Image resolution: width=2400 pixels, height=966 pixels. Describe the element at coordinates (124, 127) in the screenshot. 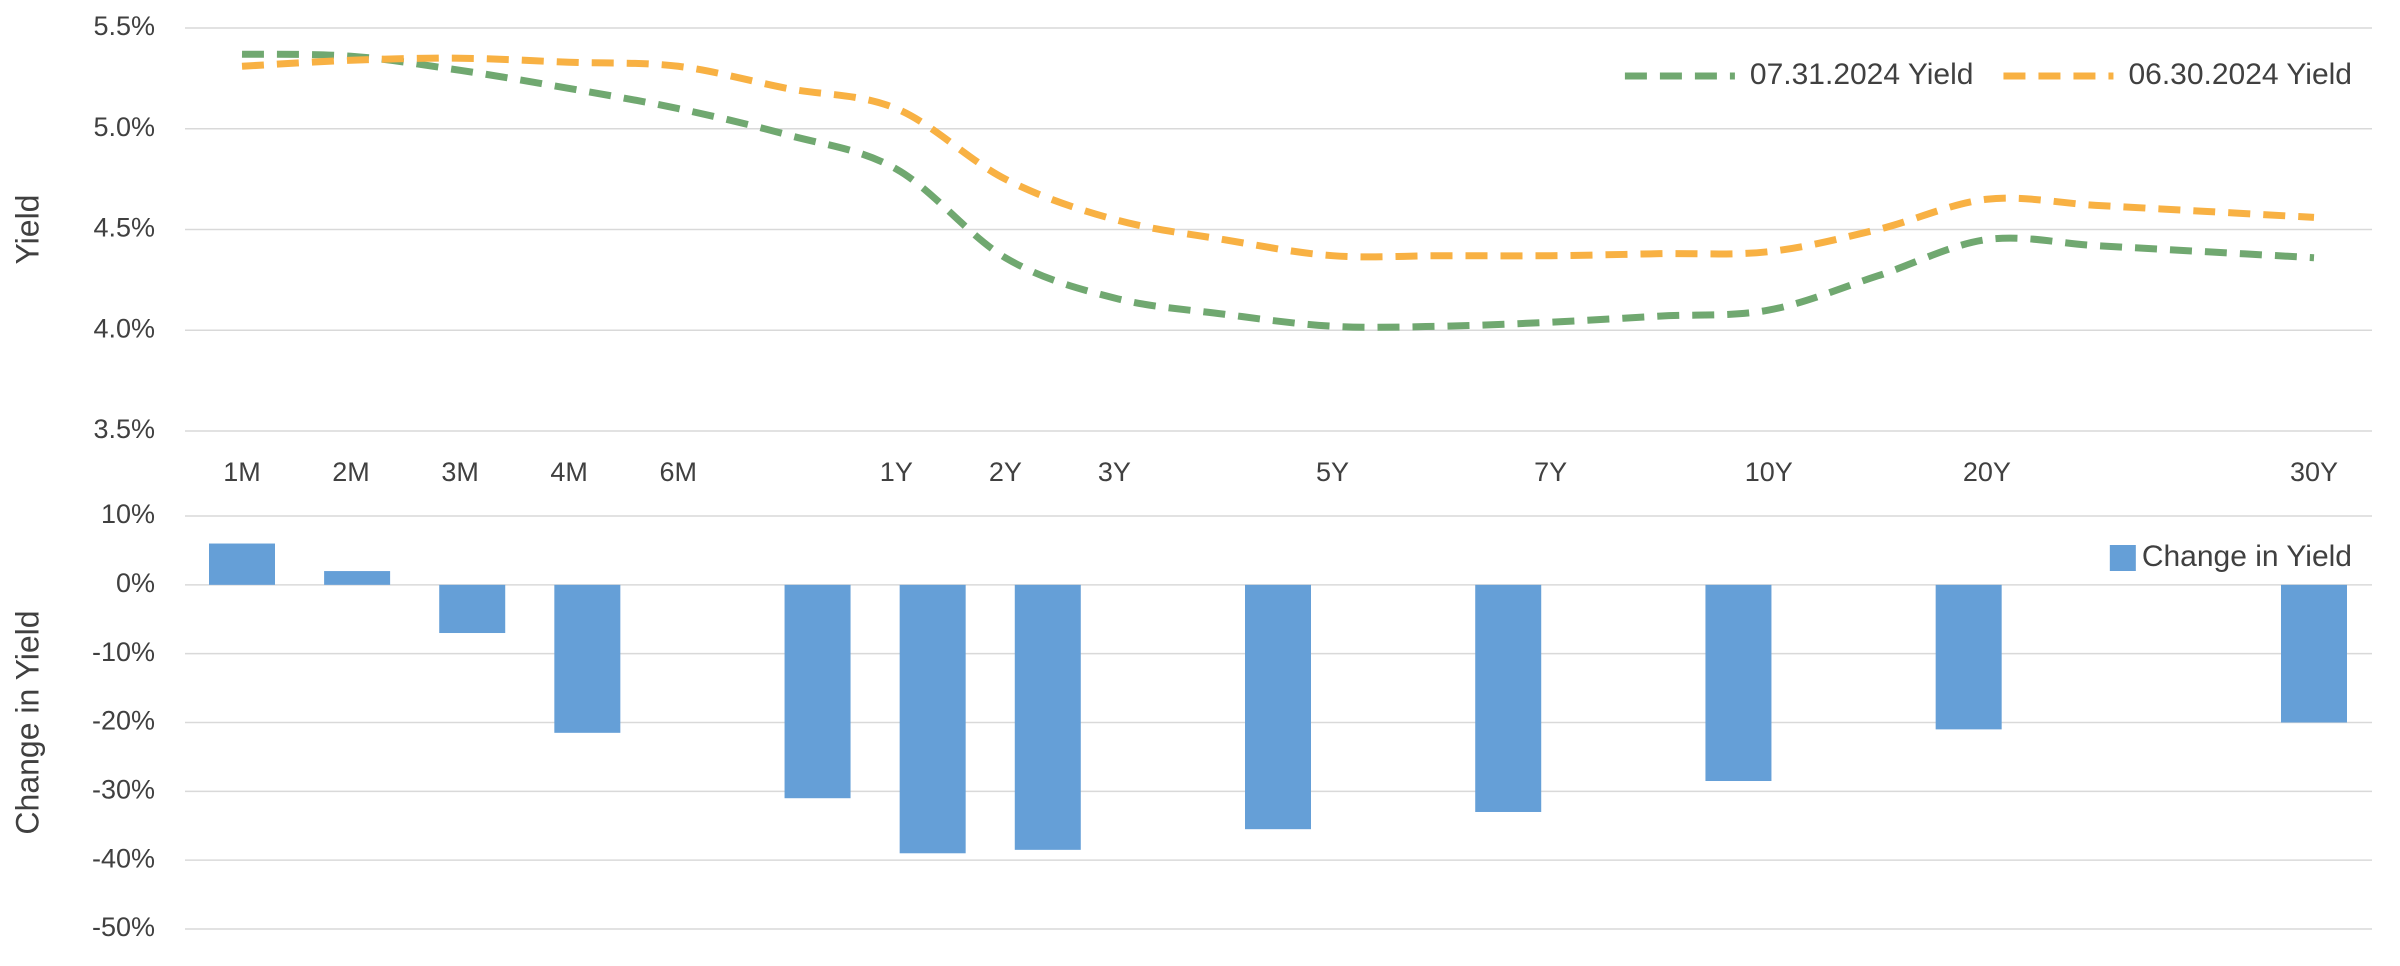

I see `y-tick-label: 5.0%` at that location.